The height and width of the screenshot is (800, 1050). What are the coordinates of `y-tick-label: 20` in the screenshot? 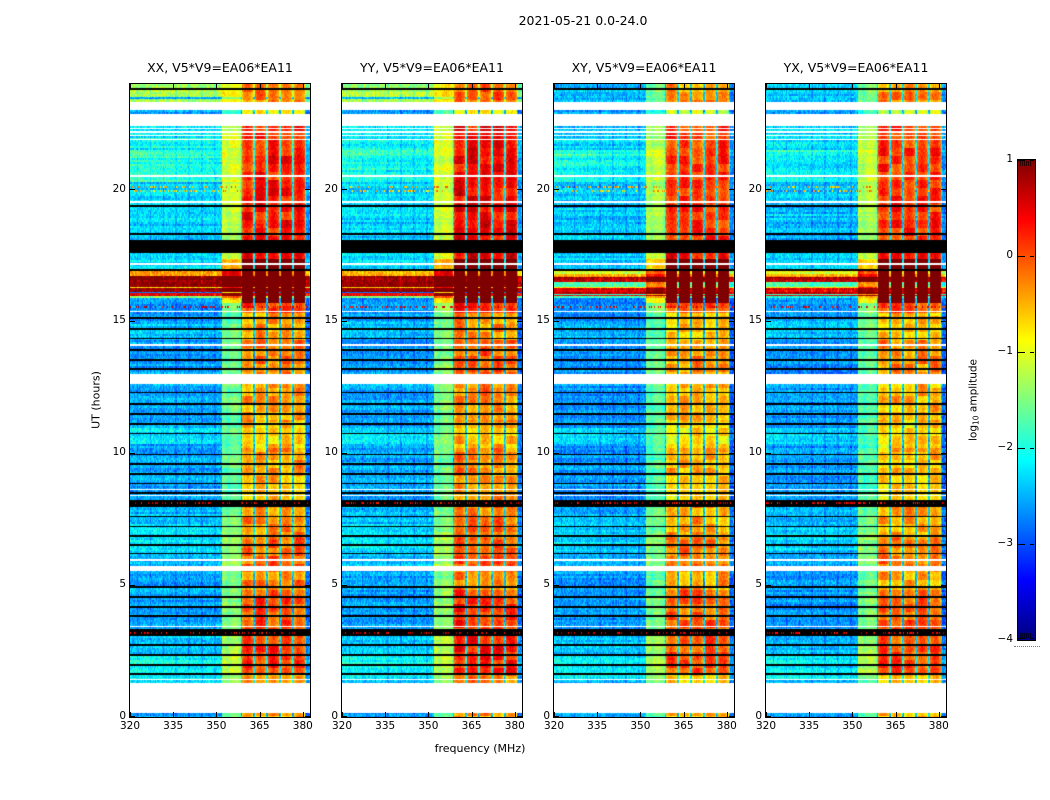 It's located at (119, 188).